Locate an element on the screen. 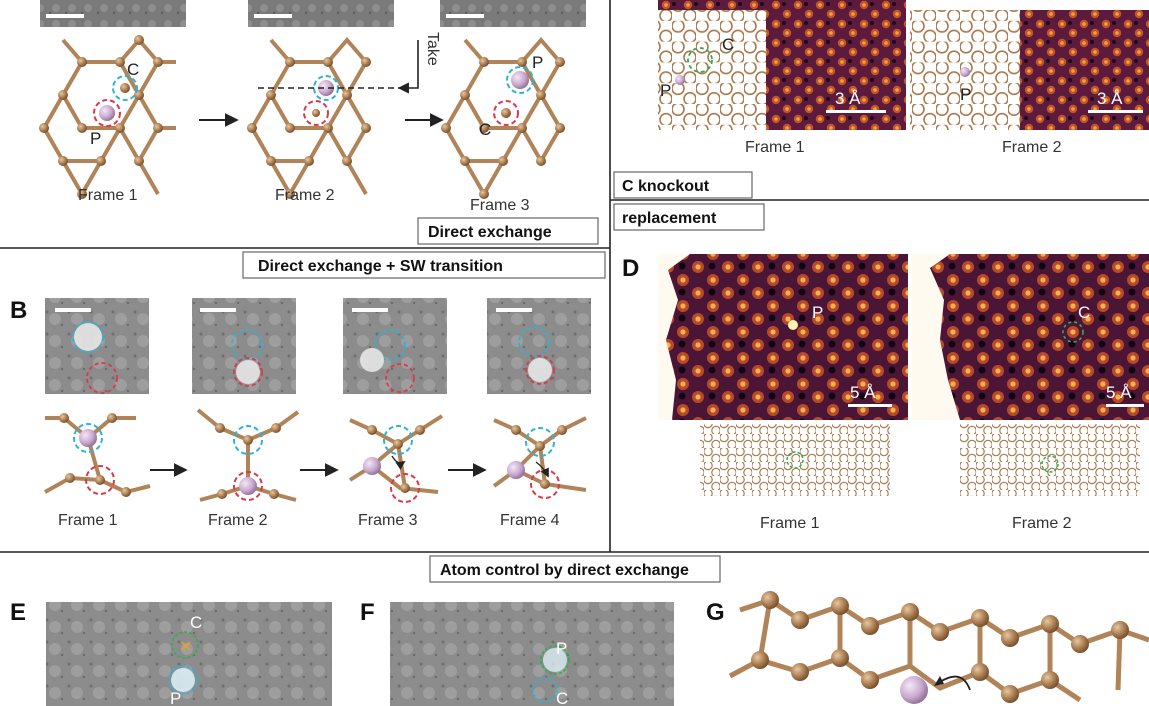 The height and width of the screenshot is (706, 1149). panel-b-letter: B is located at coordinates (18, 310).